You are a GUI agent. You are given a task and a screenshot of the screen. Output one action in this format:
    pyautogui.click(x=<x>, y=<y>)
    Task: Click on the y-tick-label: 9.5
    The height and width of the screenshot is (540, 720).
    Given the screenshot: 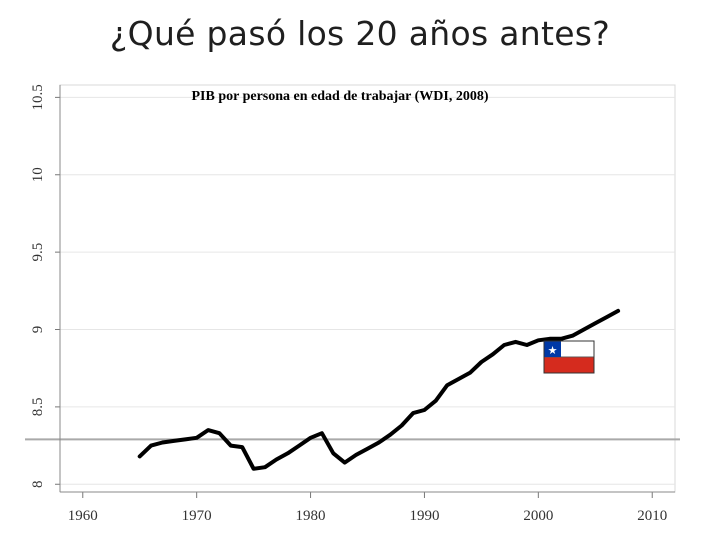 What is the action you would take?
    pyautogui.click(x=38, y=252)
    